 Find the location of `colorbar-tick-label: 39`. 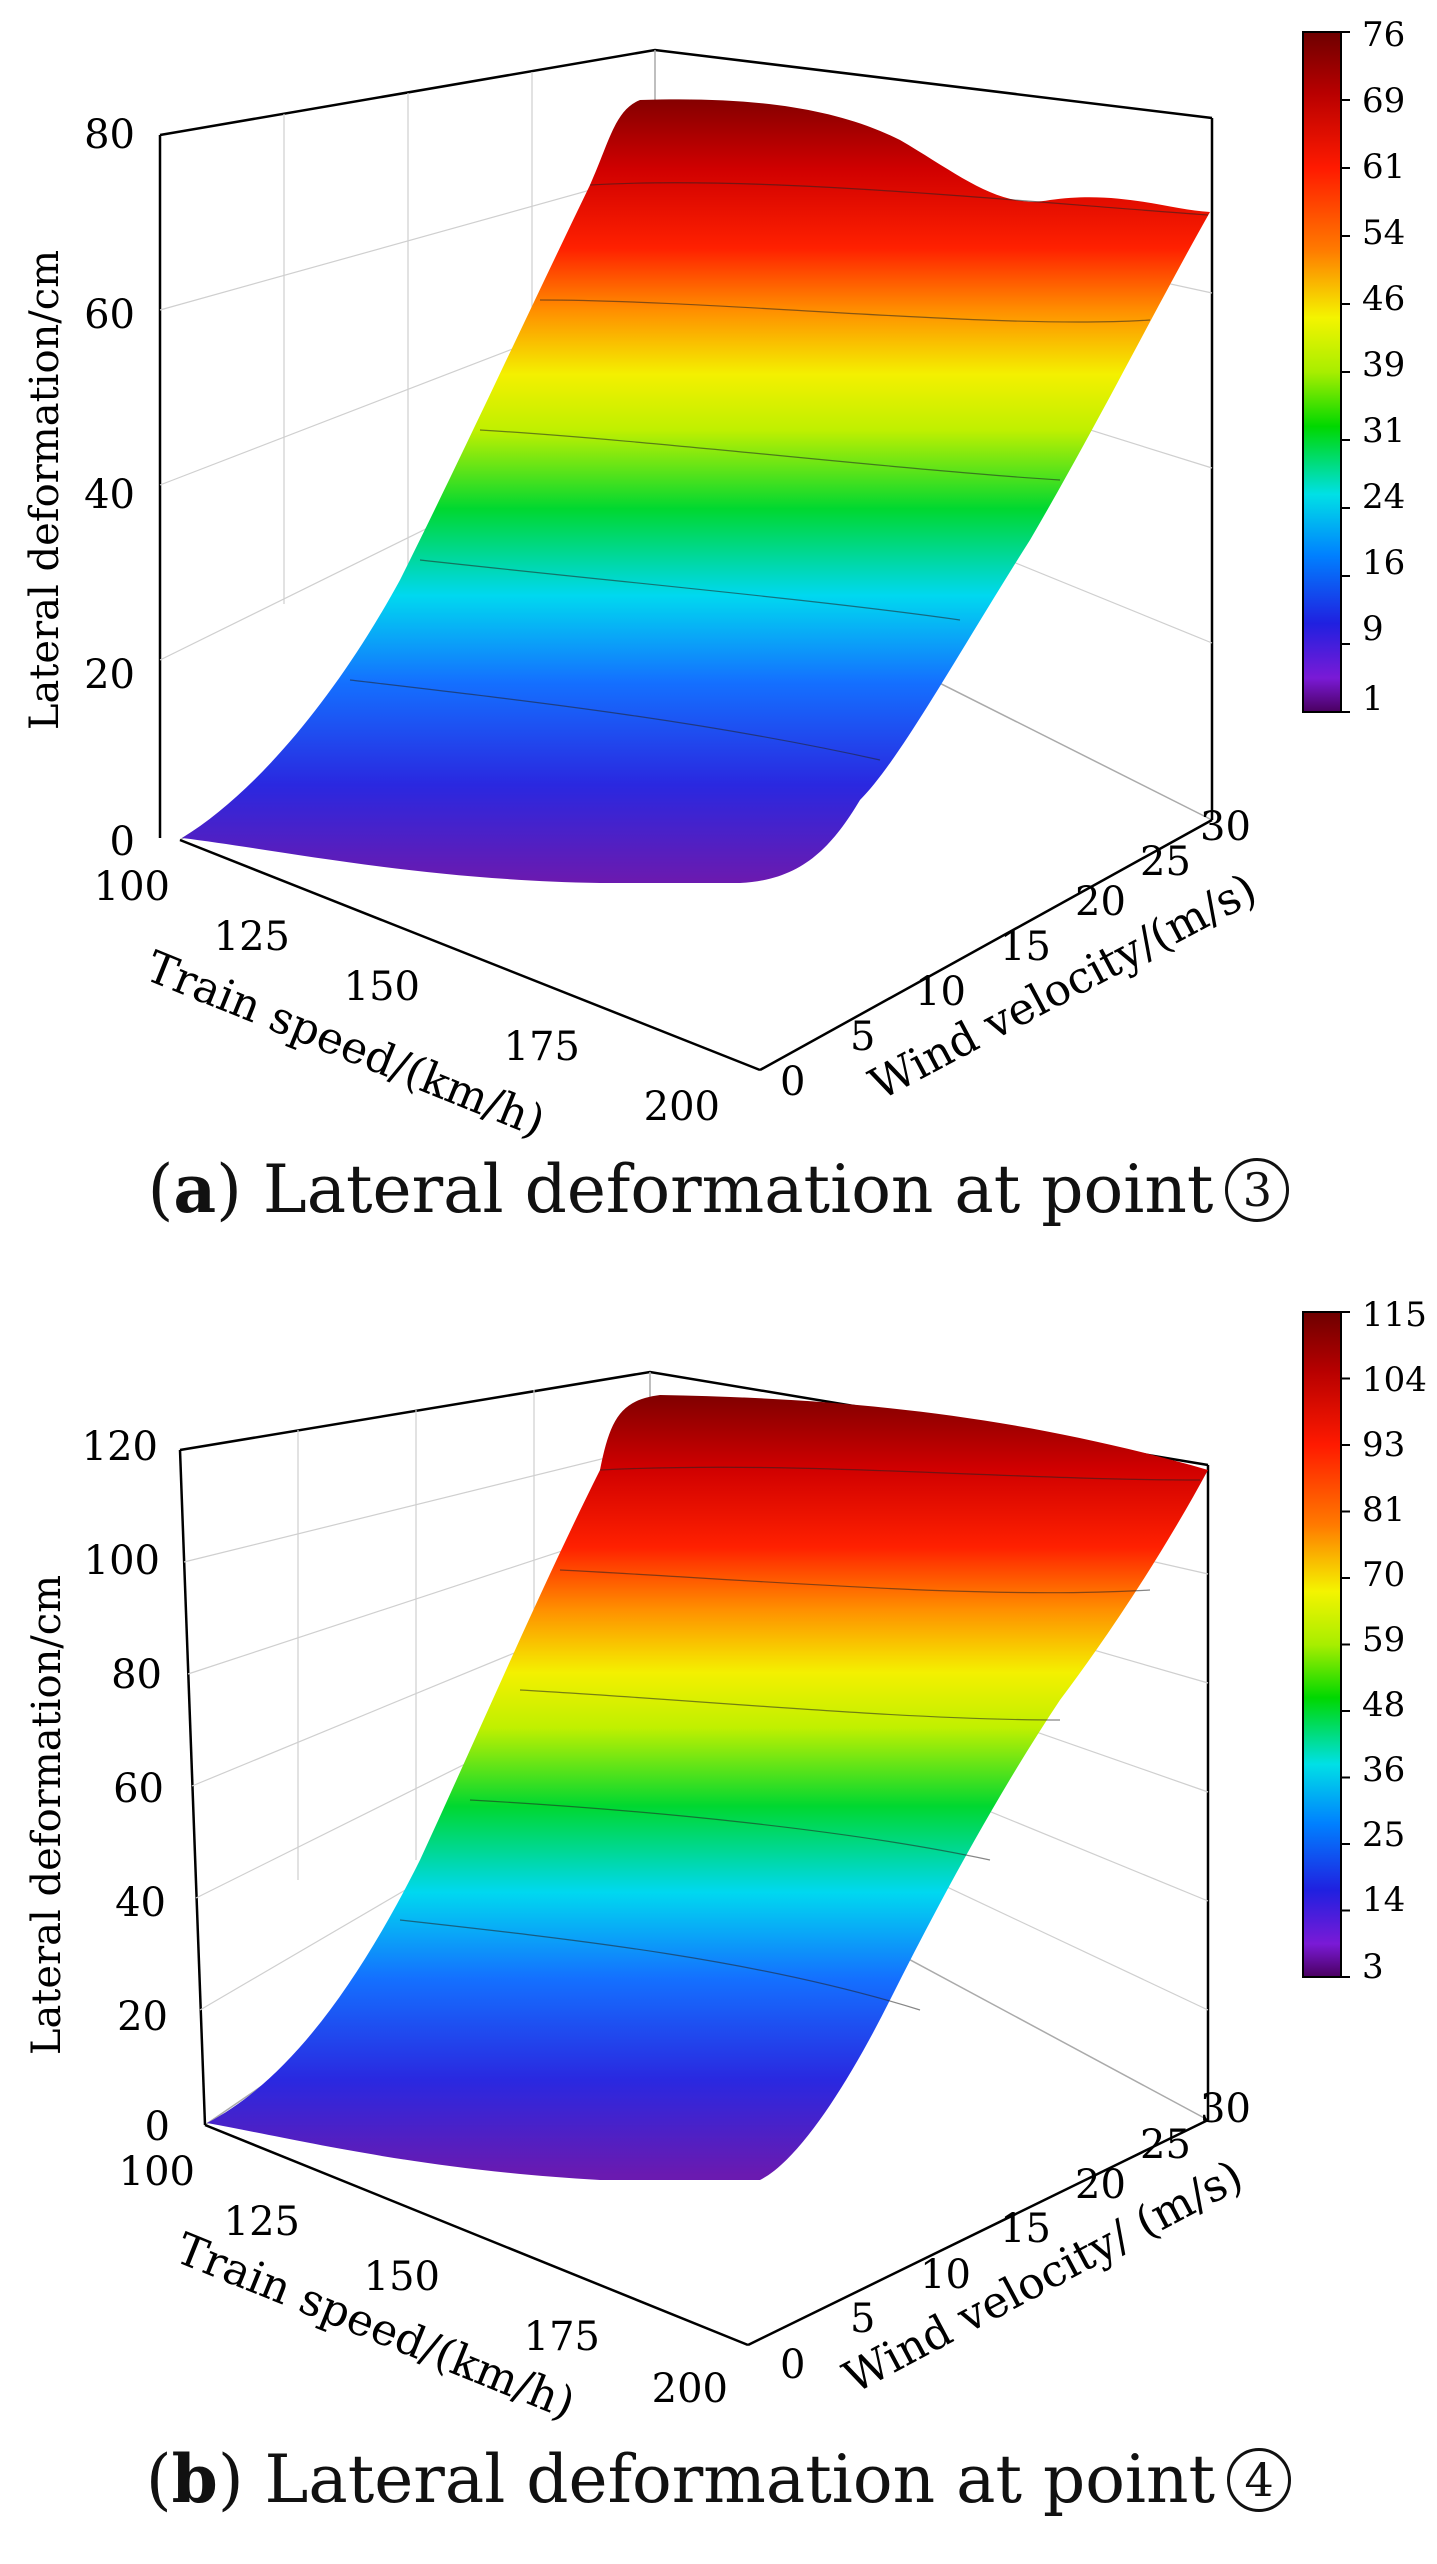

colorbar-tick-label: 39 is located at coordinates (1383, 365).